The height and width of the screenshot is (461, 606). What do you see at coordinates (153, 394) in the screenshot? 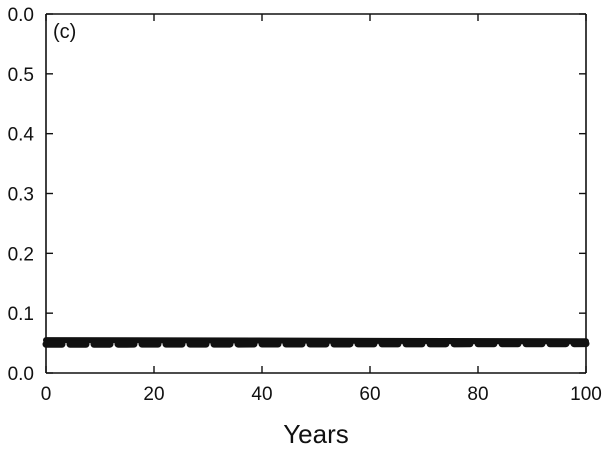
I see `x-tick-label: 20` at bounding box center [153, 394].